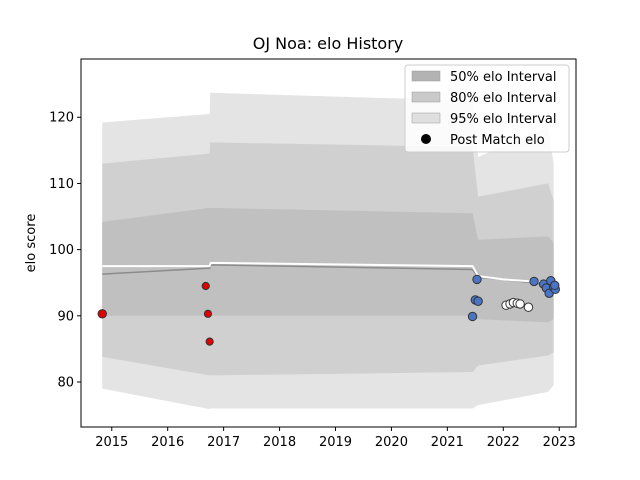  I want to click on x-tick-label: 2019, so click(335, 442).